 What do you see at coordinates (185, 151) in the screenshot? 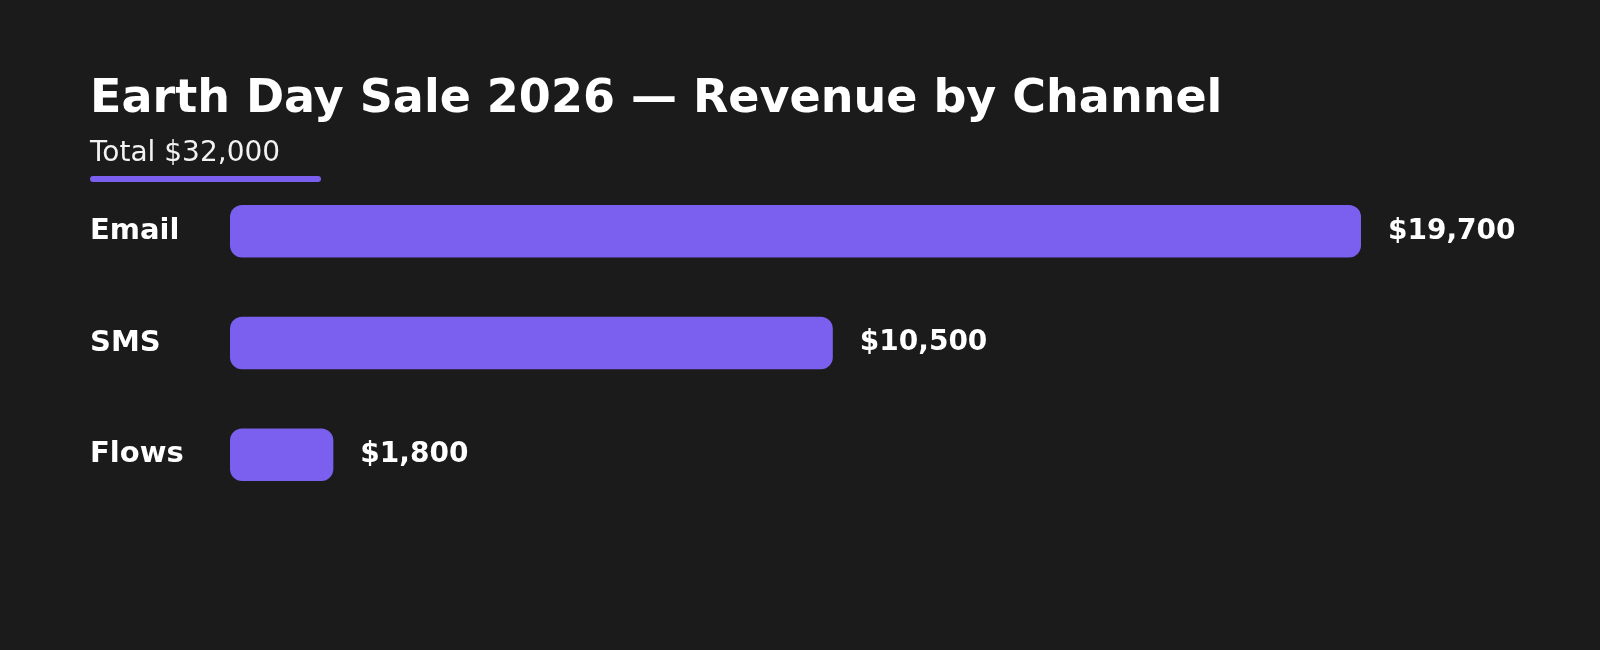
I see `chart-subtitle: Total $32,000` at bounding box center [185, 151].